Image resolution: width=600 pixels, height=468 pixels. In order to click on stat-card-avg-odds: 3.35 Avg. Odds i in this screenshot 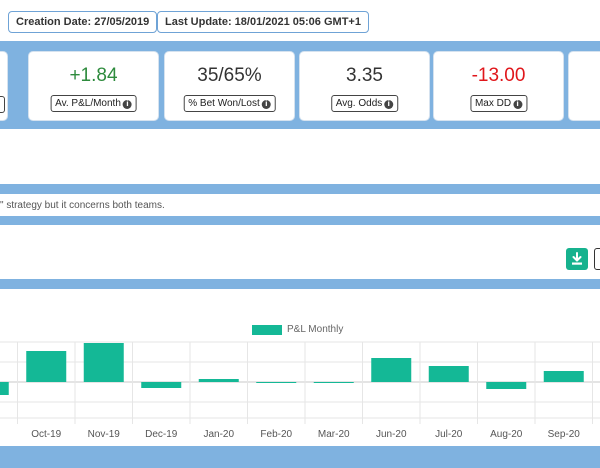, I will do `click(364, 86)`.